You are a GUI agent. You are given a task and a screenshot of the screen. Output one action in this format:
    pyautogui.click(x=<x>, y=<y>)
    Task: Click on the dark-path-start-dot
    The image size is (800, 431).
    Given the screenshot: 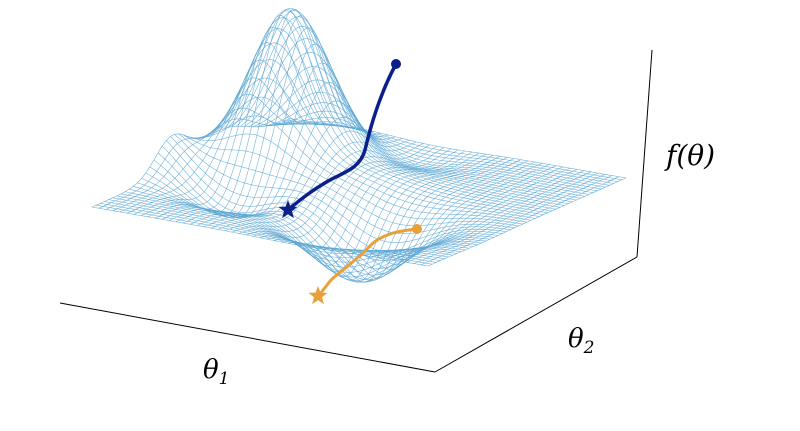 What is the action you would take?
    pyautogui.click(x=396, y=64)
    